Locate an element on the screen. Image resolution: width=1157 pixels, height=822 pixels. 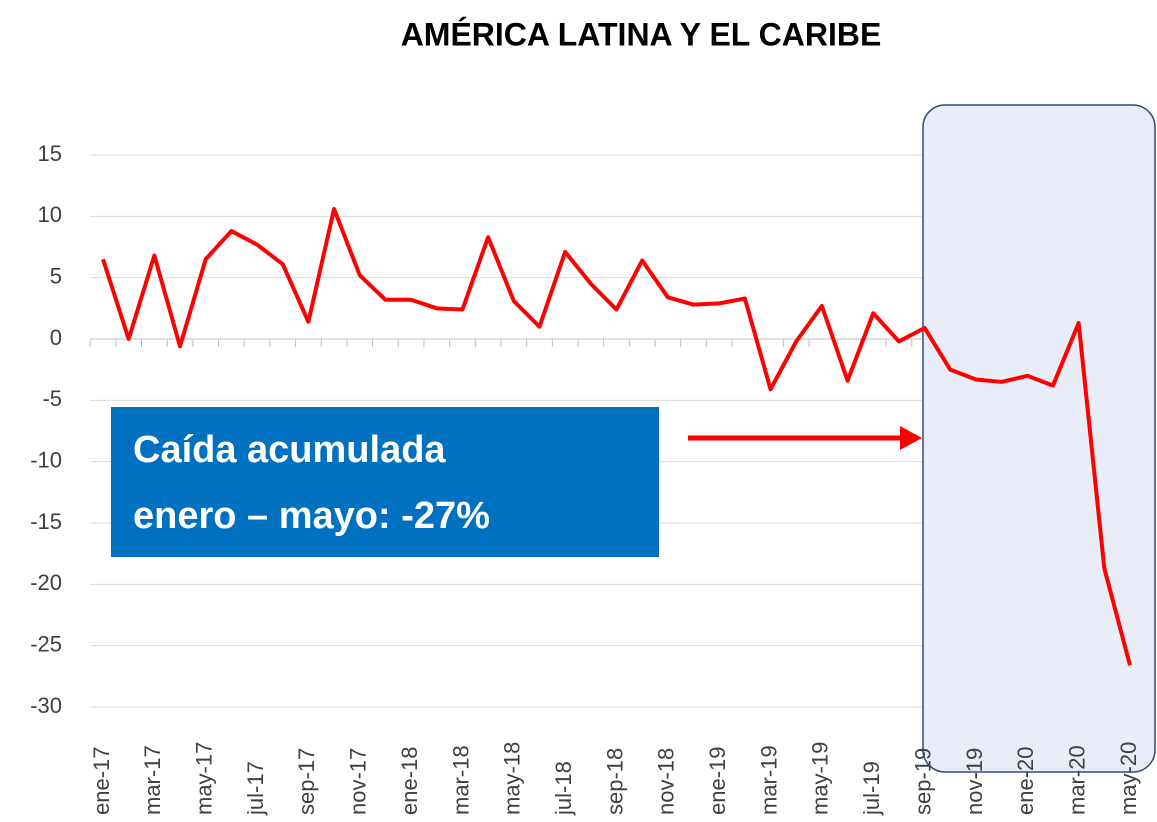
x-tick-label: mar-20 is located at coordinates (1076, 780).